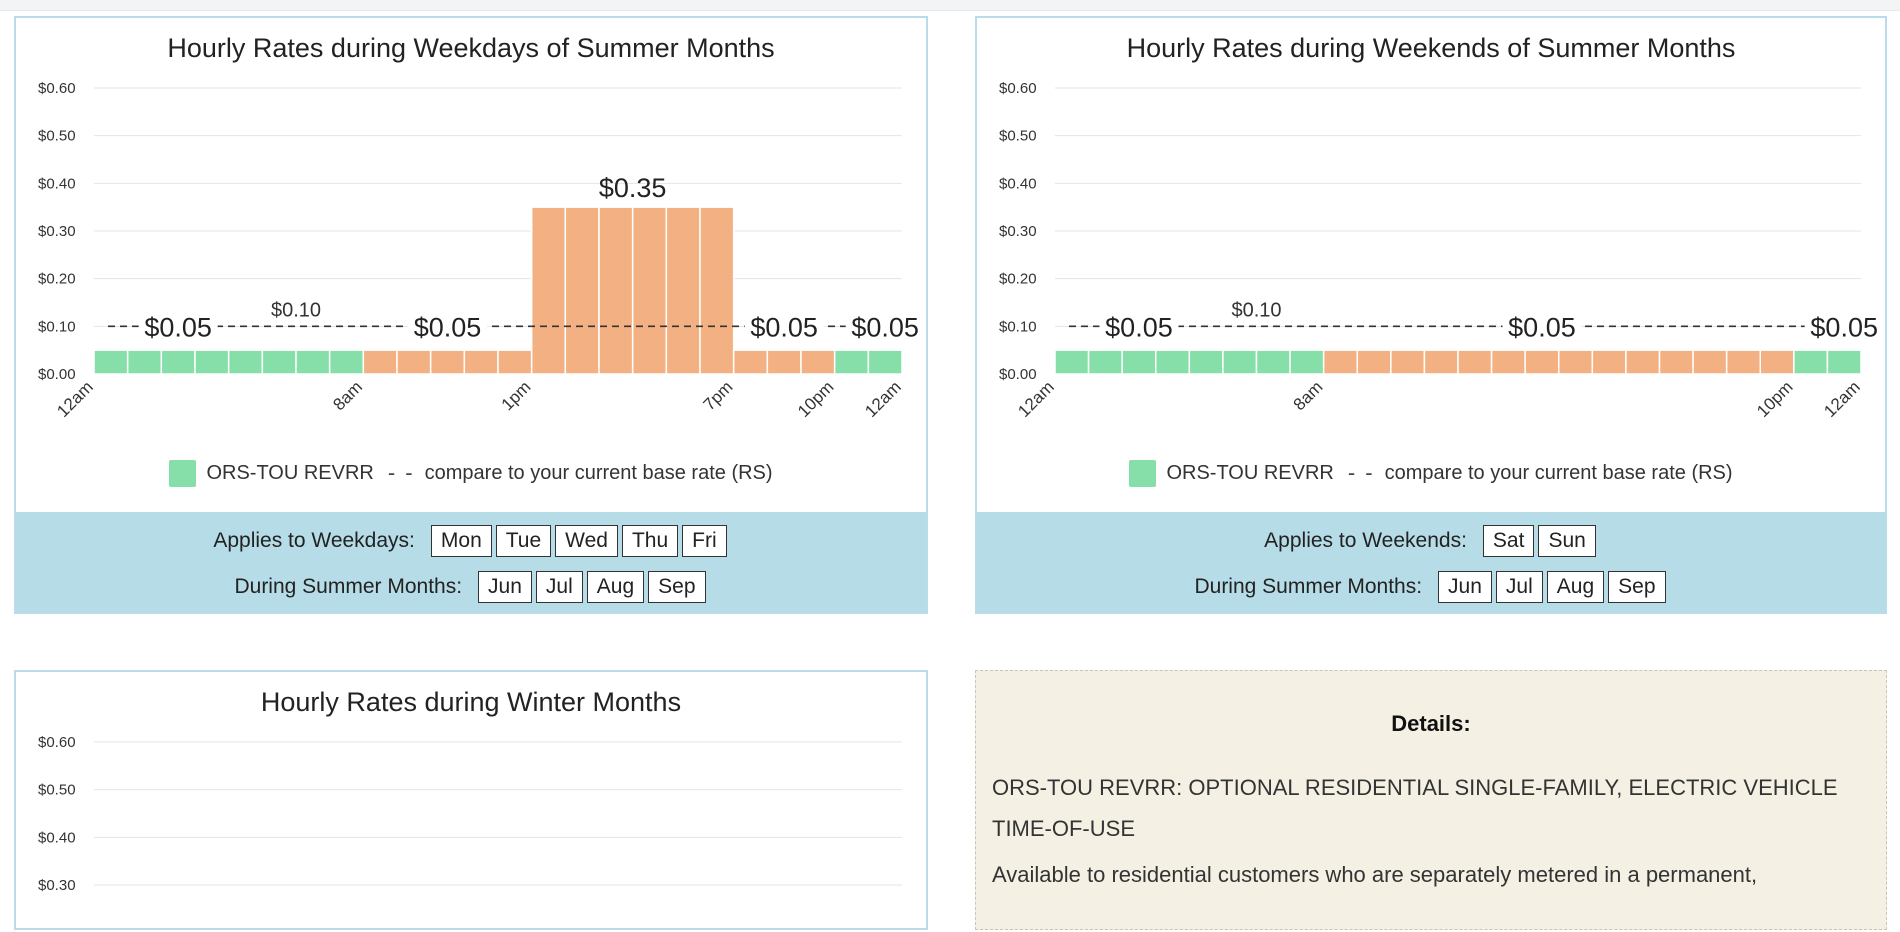 This screenshot has width=1900, height=932. I want to click on details-title: Details:, so click(1431, 723).